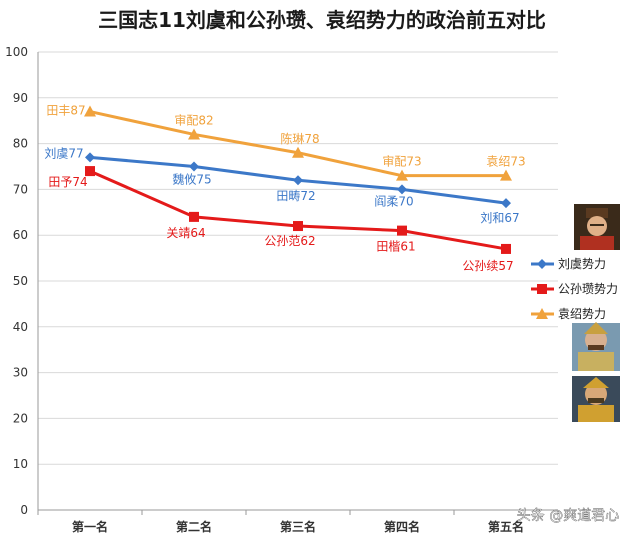 The image size is (640, 539). Describe the element at coordinates (588, 289) in the screenshot. I see `legend-label: 公孙瓒势力` at that location.